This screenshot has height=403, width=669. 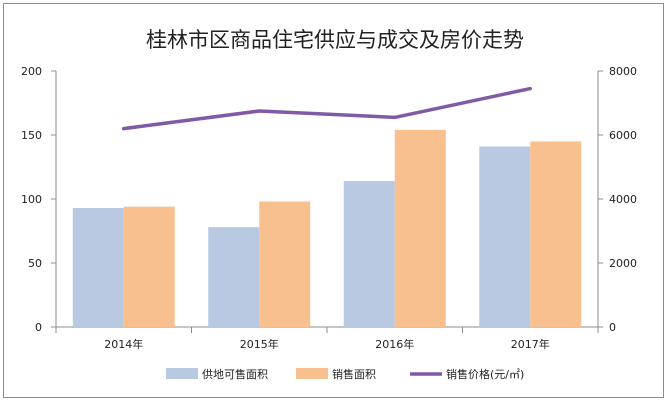 I want to click on x-tick-label: 2015年, so click(x=259, y=344).